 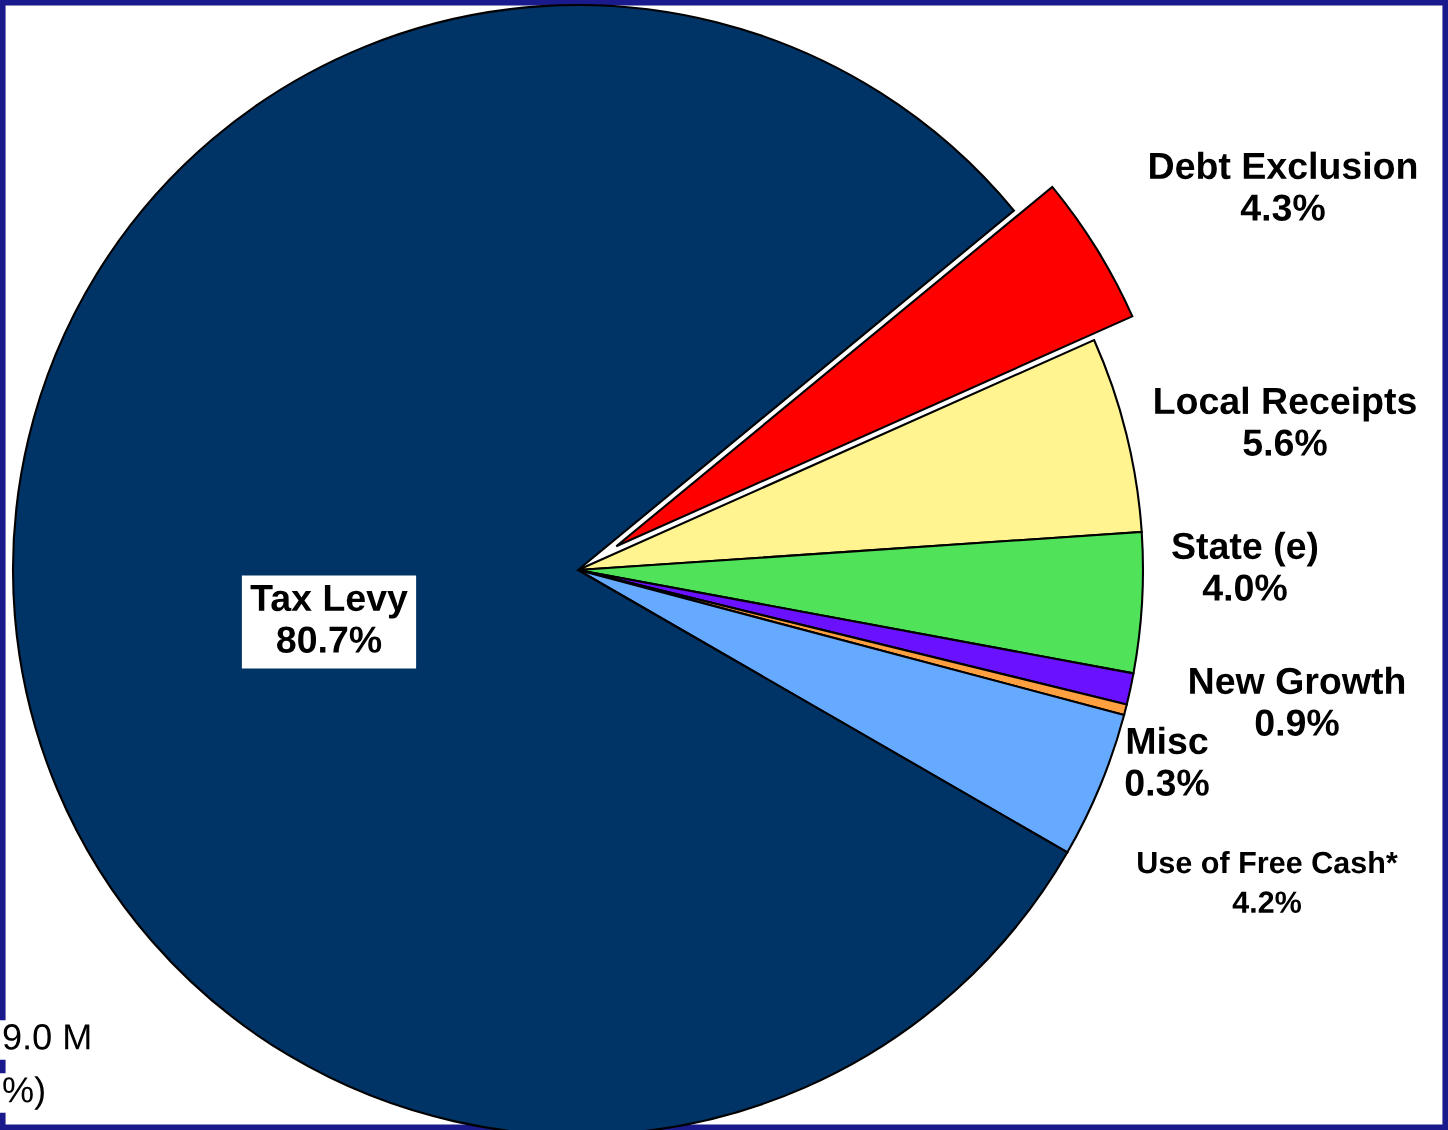 I want to click on data-label: 4.3%, so click(x=1282, y=207).